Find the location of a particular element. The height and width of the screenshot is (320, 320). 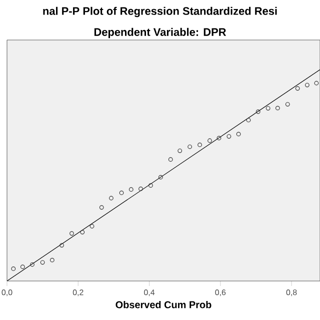

chart-subtitle: Dependent Variable: DPR is located at coordinates (160, 33).